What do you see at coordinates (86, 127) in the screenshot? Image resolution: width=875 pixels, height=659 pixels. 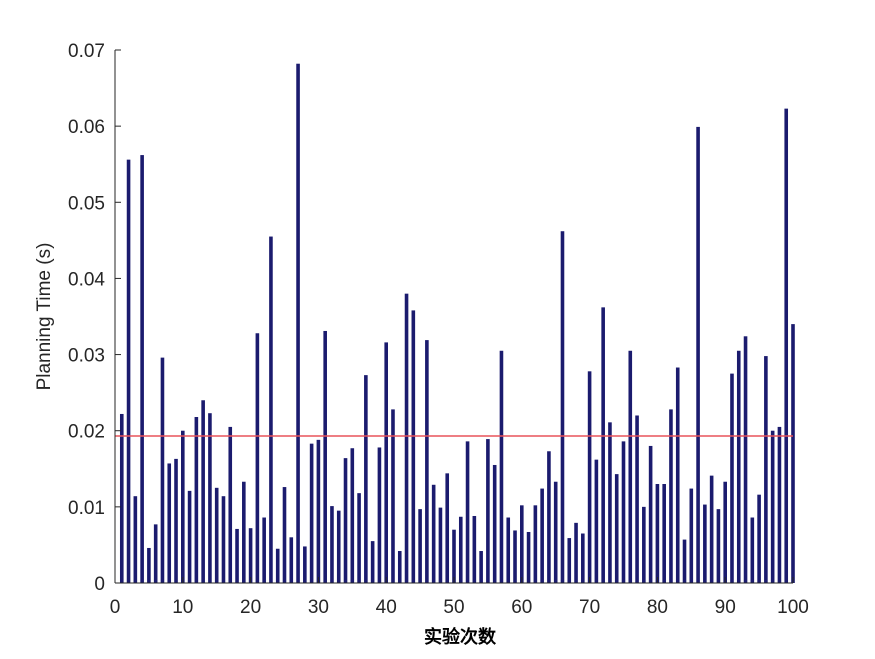 I see `y-tick-label: 0.06` at bounding box center [86, 127].